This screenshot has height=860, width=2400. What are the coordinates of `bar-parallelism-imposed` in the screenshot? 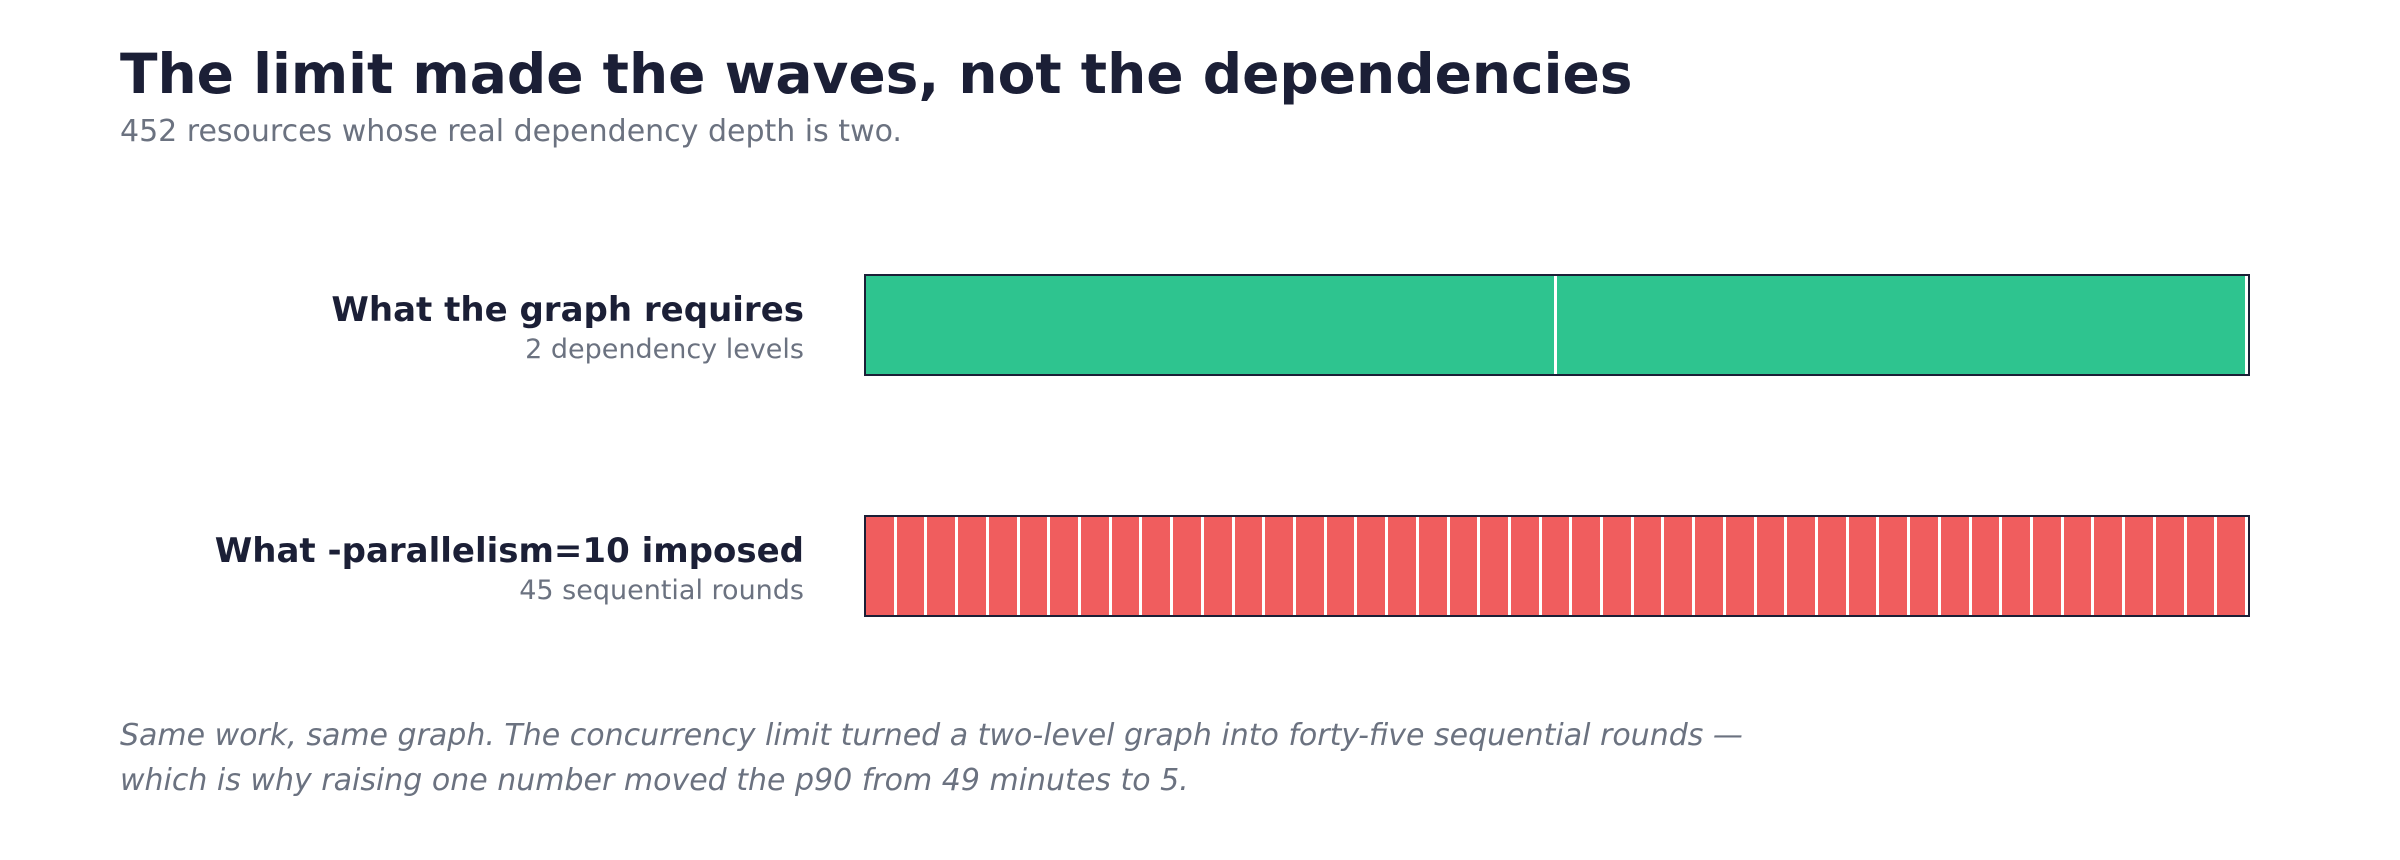 It's located at (1557, 566).